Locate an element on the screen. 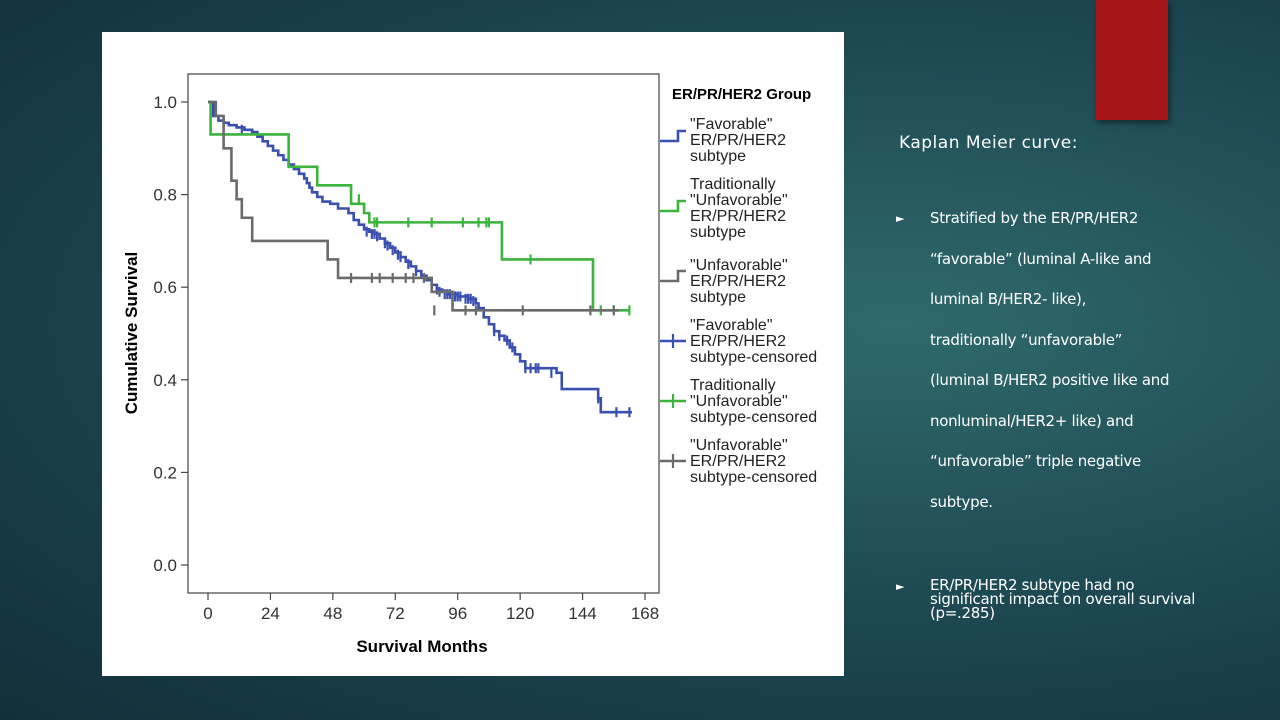 The image size is (1280, 720). x-tick-label: 0 is located at coordinates (207, 613).